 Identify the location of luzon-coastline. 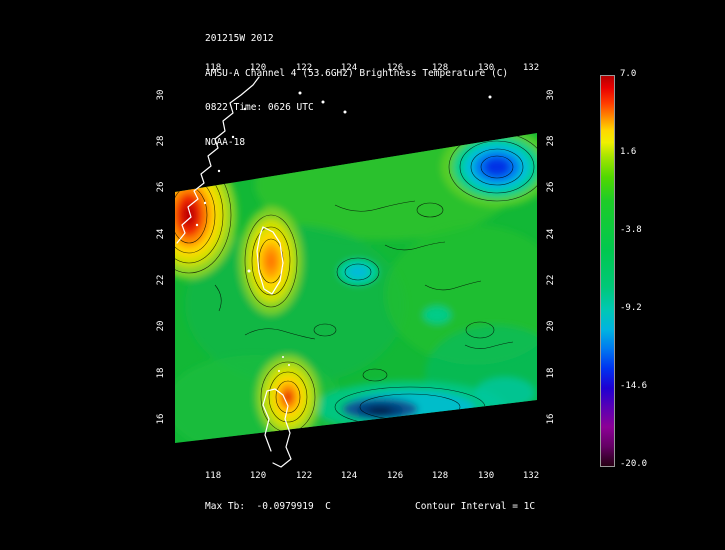
(277, 428).